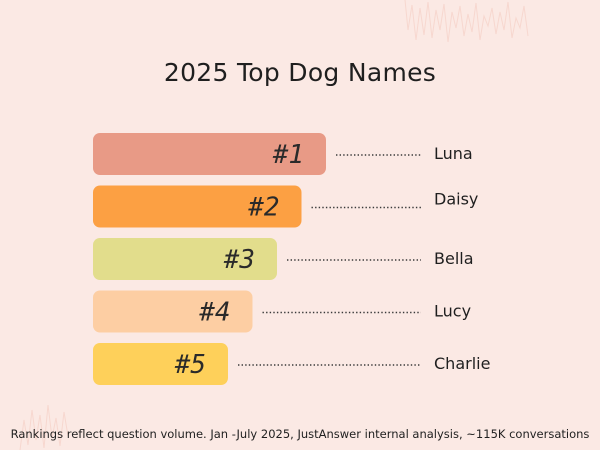  Describe the element at coordinates (288, 155) in the screenshot. I see `bar-rank-label: #1` at that location.